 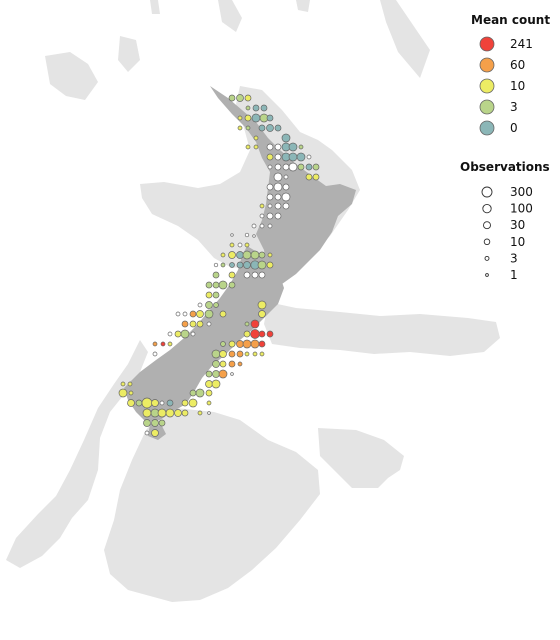 I want to click on legend-mean-count: Mean count 241 60 10 3 0, so click(x=510, y=74).